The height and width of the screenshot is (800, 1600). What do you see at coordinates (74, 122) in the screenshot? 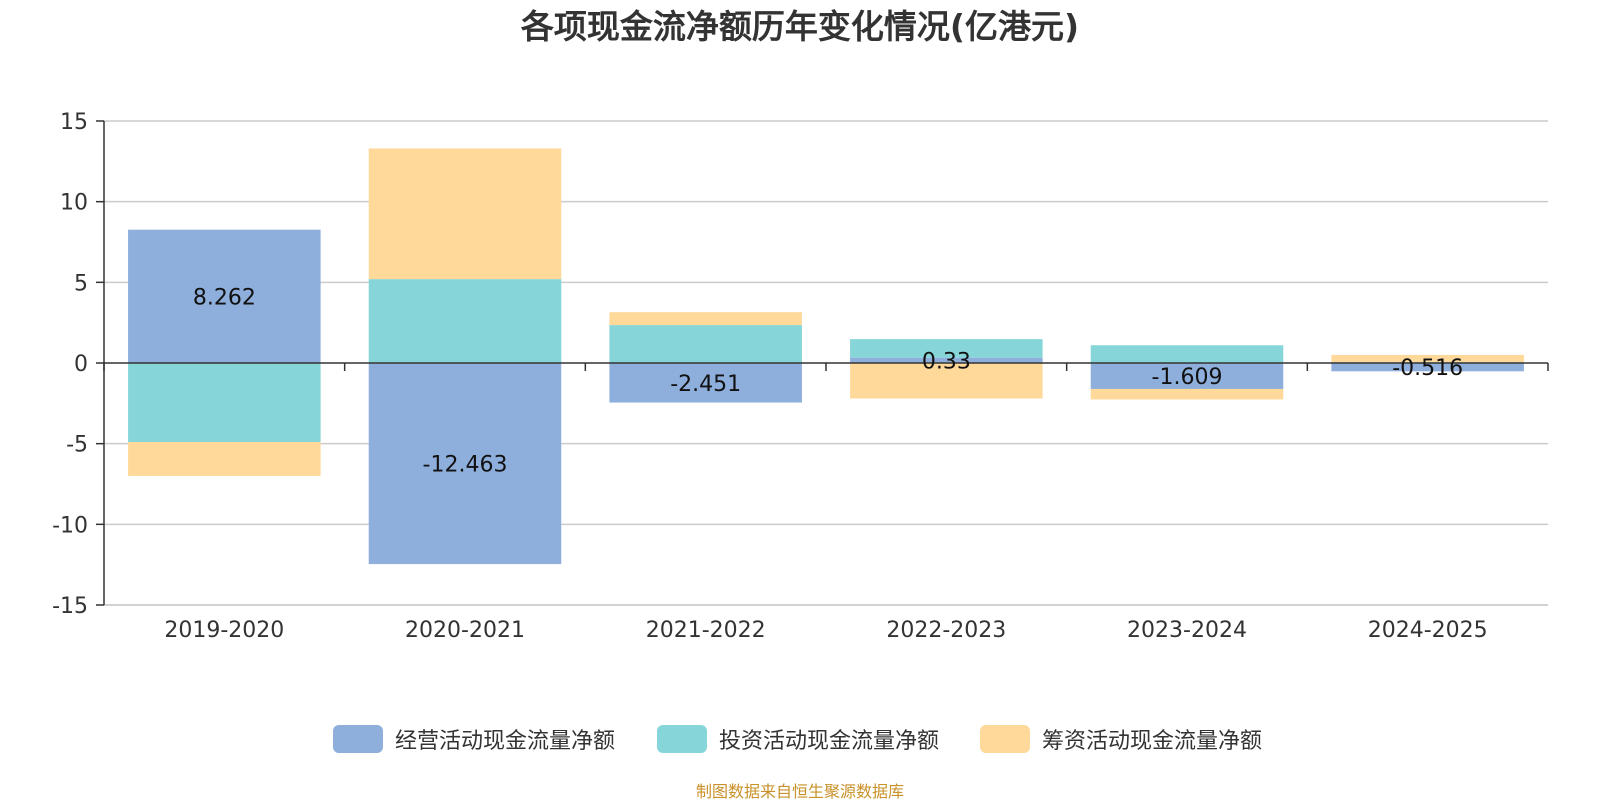
I see `y-tick-label: 15` at bounding box center [74, 122].